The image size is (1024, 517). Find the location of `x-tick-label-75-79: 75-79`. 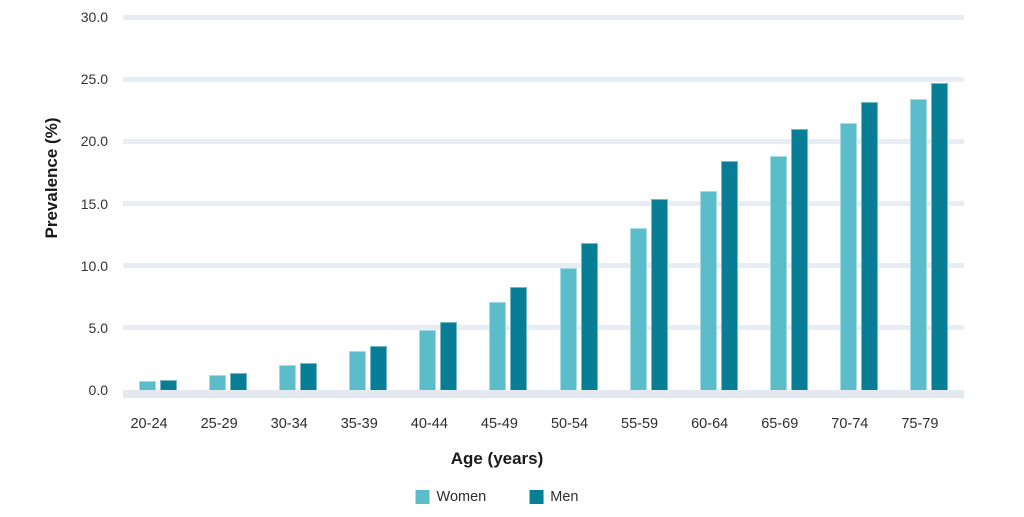

x-tick-label-75-79: 75-79 is located at coordinates (920, 424).